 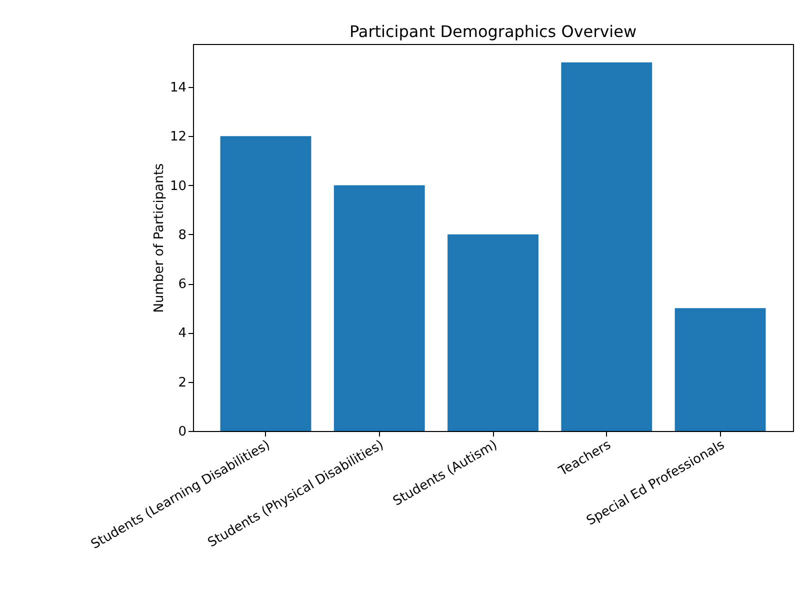 I want to click on y-tick-label: 10, so click(x=178, y=186).